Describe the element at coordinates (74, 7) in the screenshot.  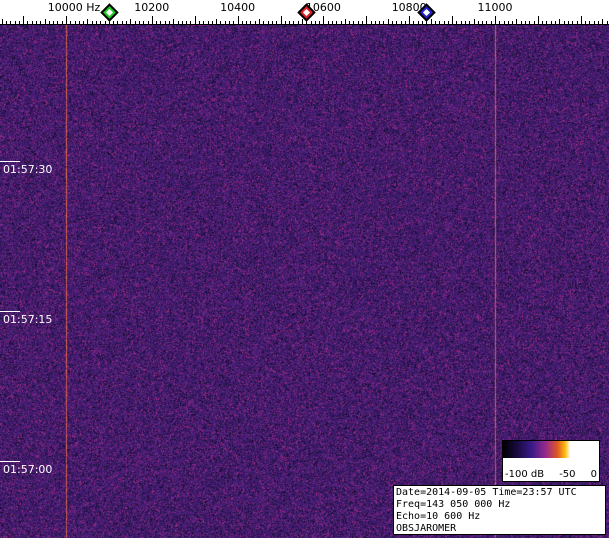
I see `x-tick-label: 10000 Hz` at that location.